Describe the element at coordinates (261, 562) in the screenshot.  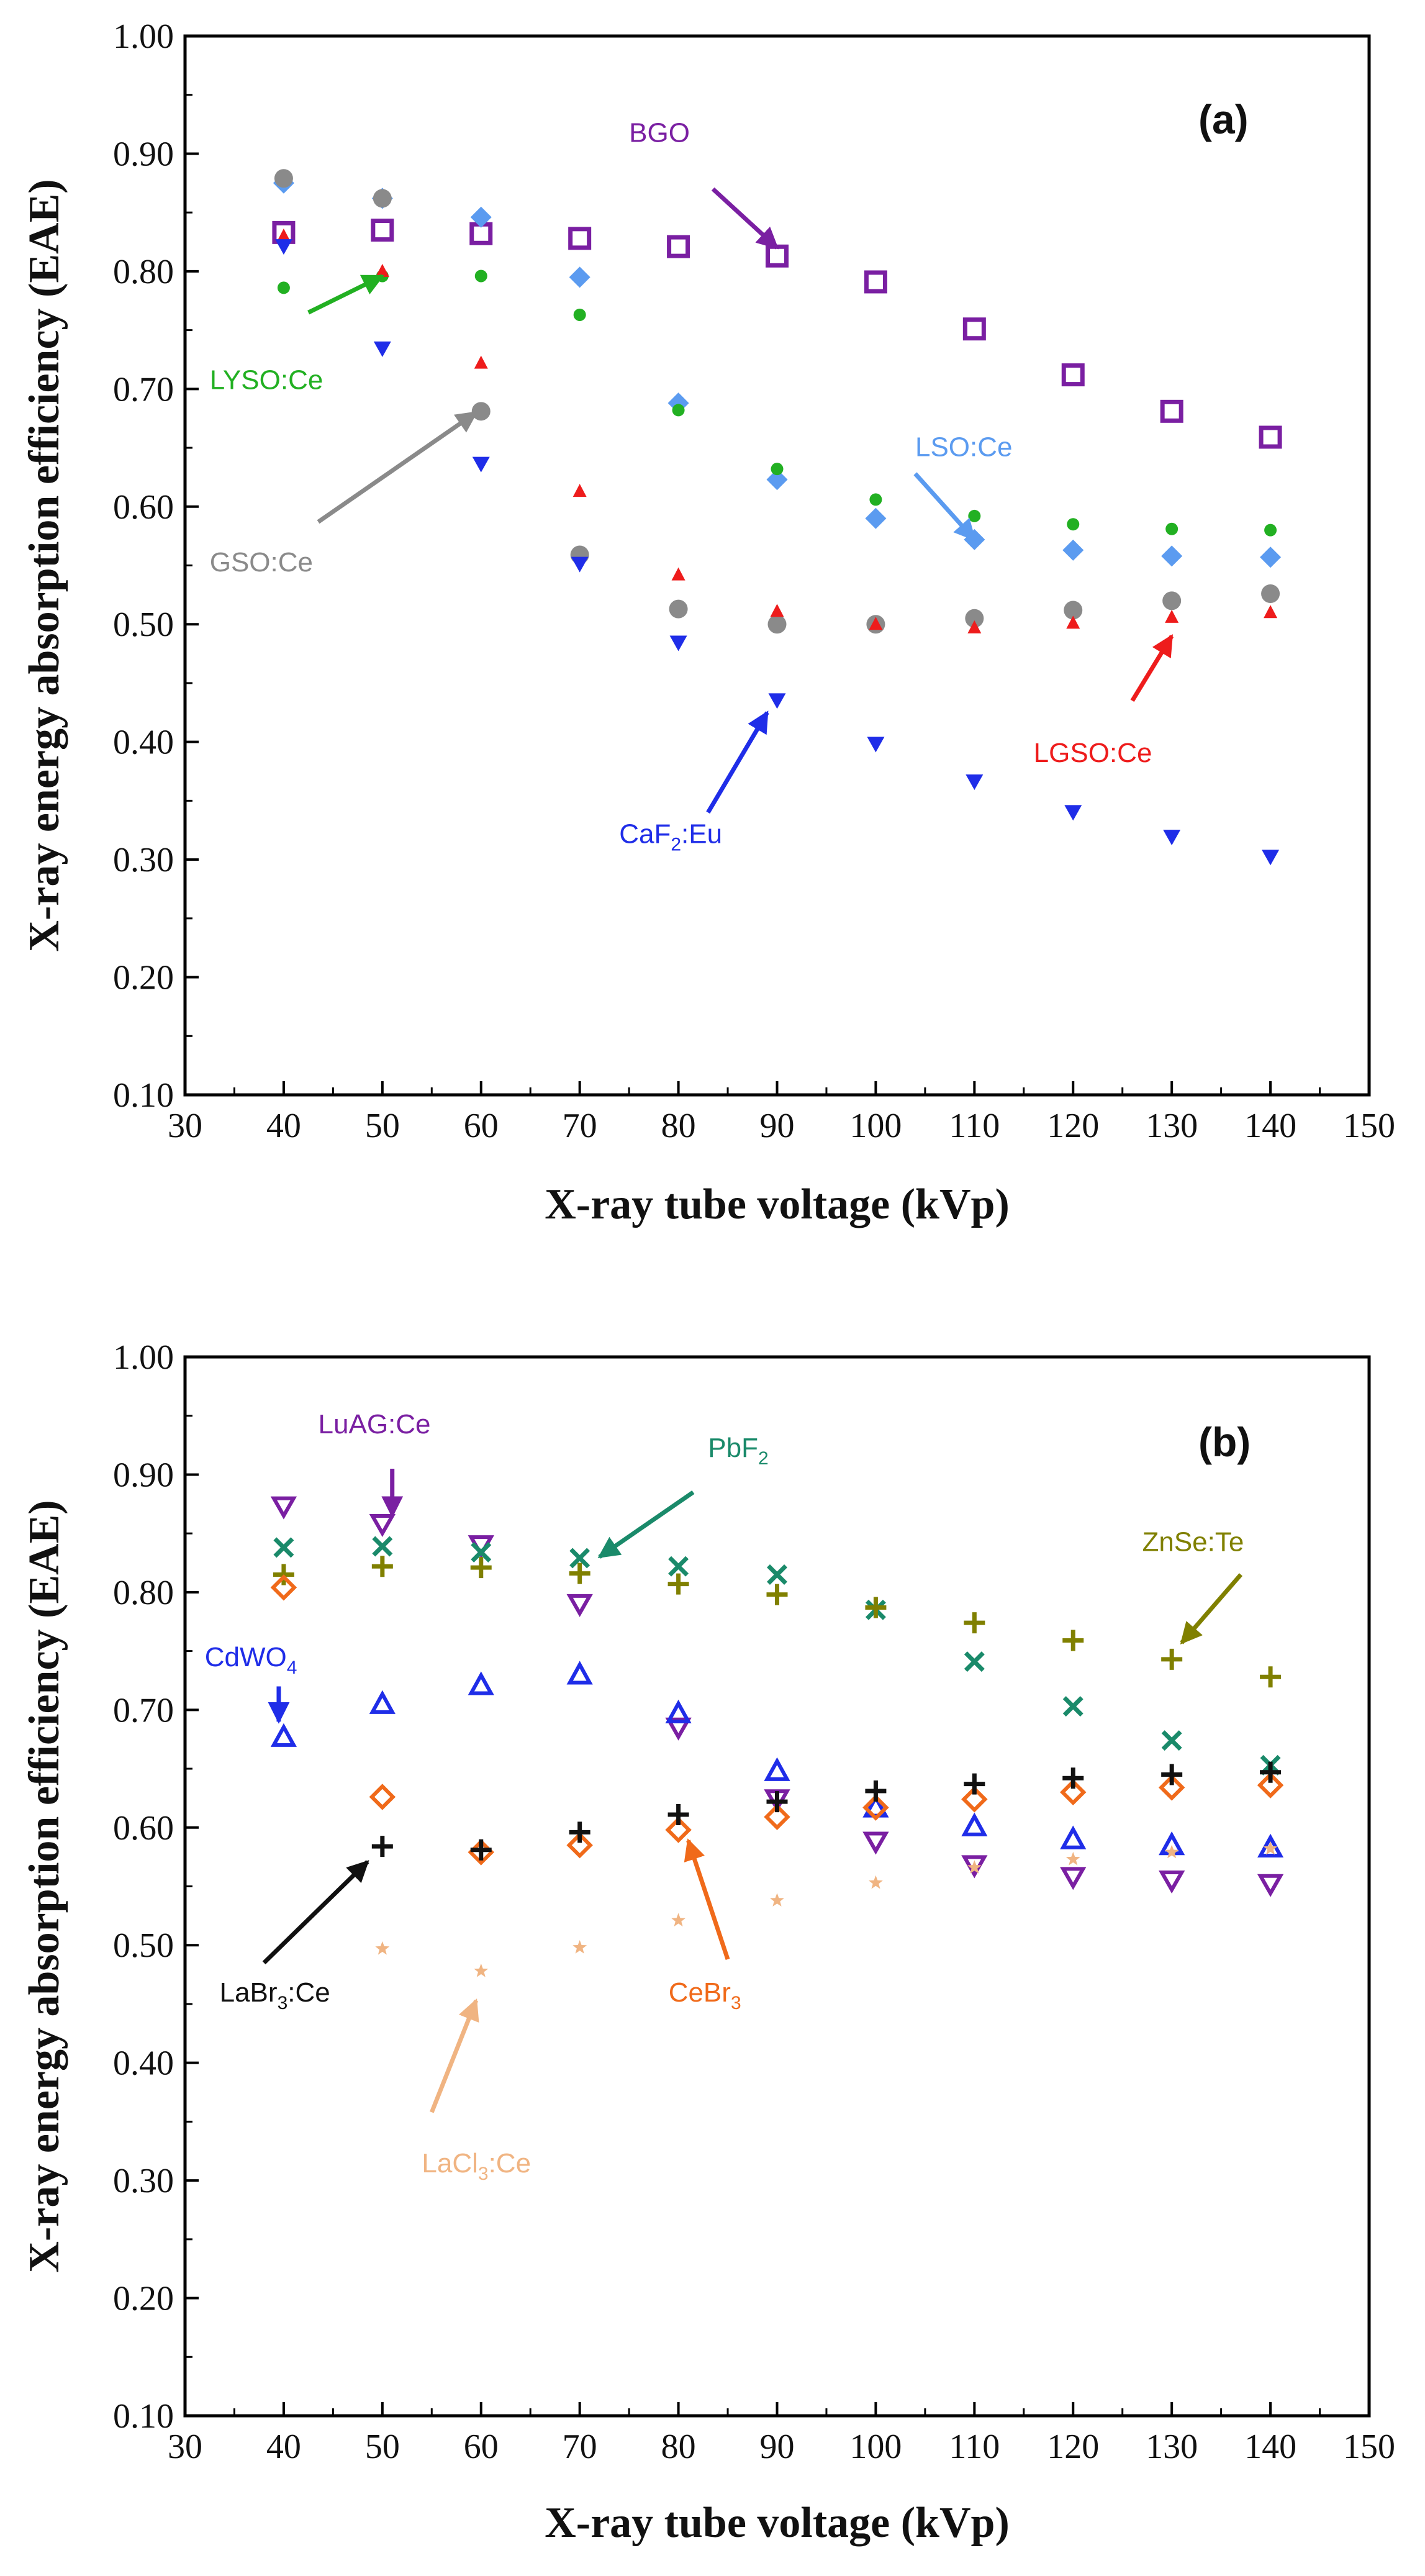
I see `annotation-label: GSO:Ce` at that location.